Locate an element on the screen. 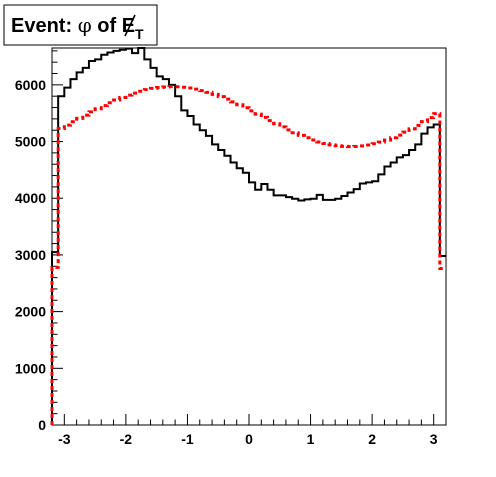 This screenshot has width=496, height=477. y-tick-label: 5000 is located at coordinates (30, 142).